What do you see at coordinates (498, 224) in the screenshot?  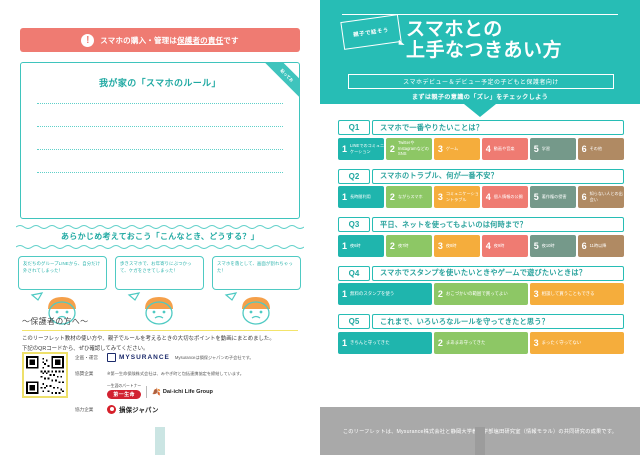 I see `question-text: 平日、ネットを使ってもよいのは何時まで？` at bounding box center [498, 224].